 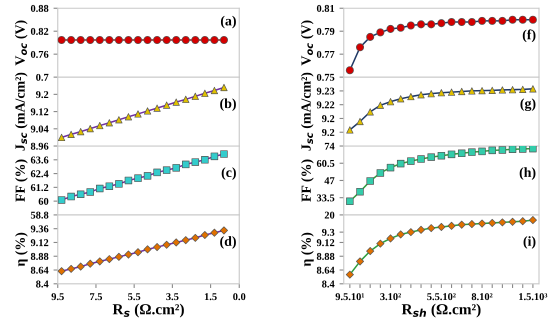 I want to click on y-tick-label: 63.6, so click(x=39, y=160).